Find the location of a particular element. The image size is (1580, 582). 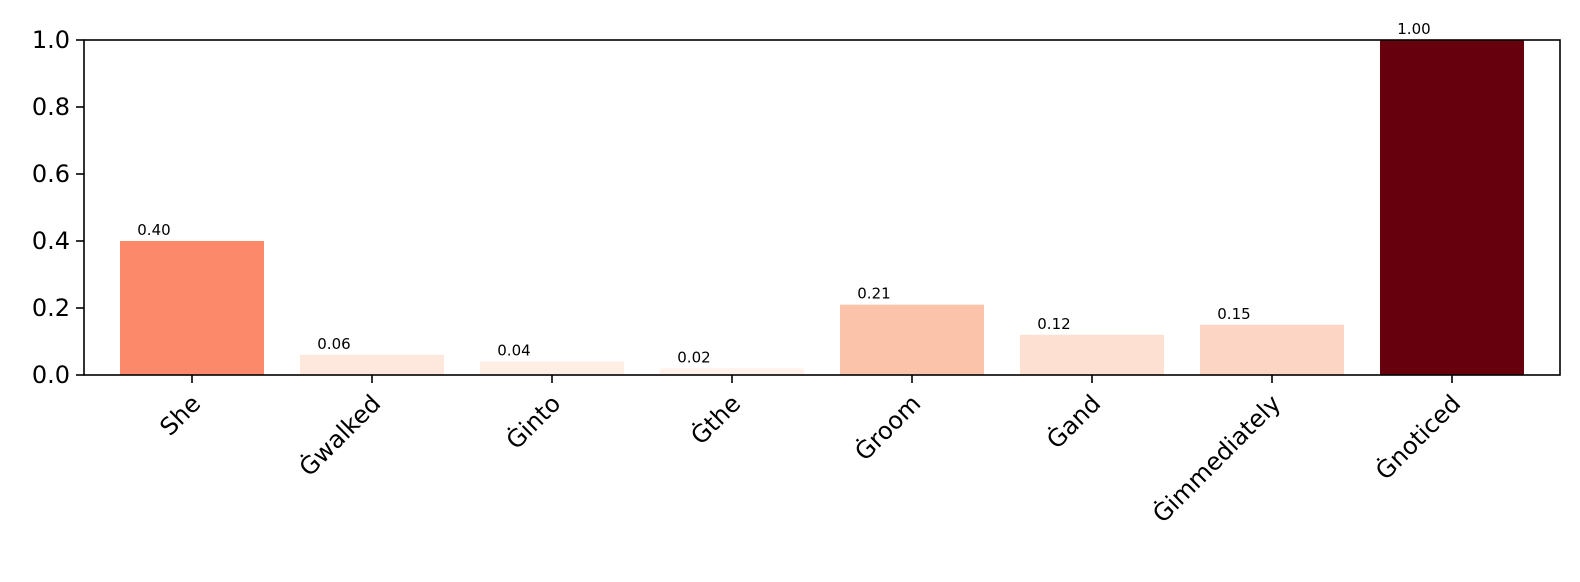

y-tick-label-3: 0.6 is located at coordinates (51, 174).